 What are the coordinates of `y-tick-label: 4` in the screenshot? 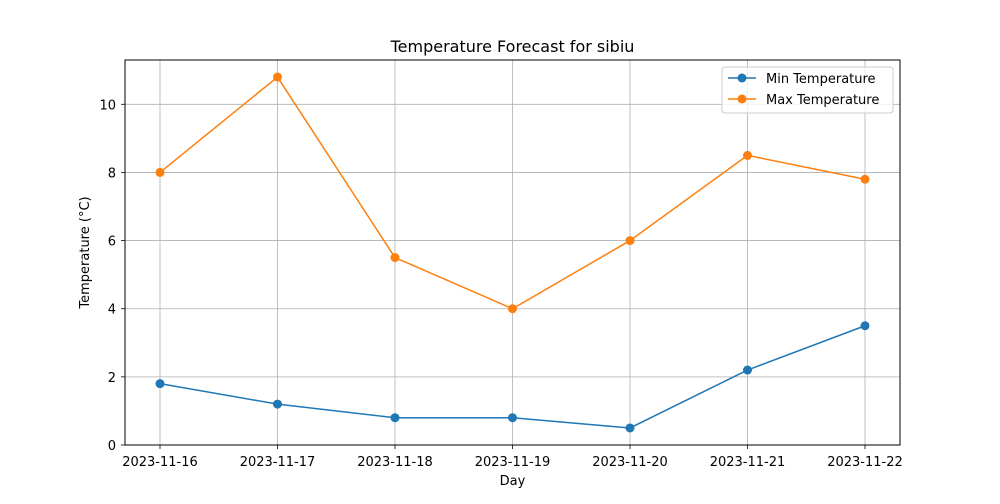 It's located at (112, 310).